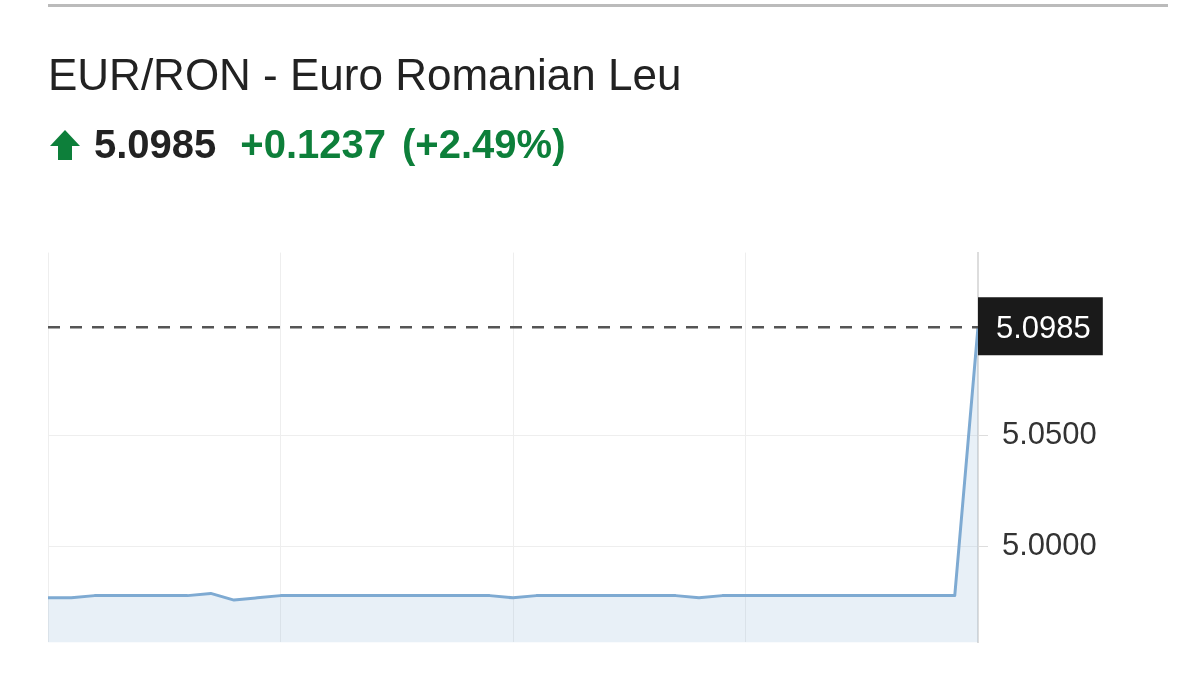 This screenshot has height=675, width=1200. Describe the element at coordinates (1049, 545) in the screenshot. I see `y-tick-label: 5.0000` at that location.